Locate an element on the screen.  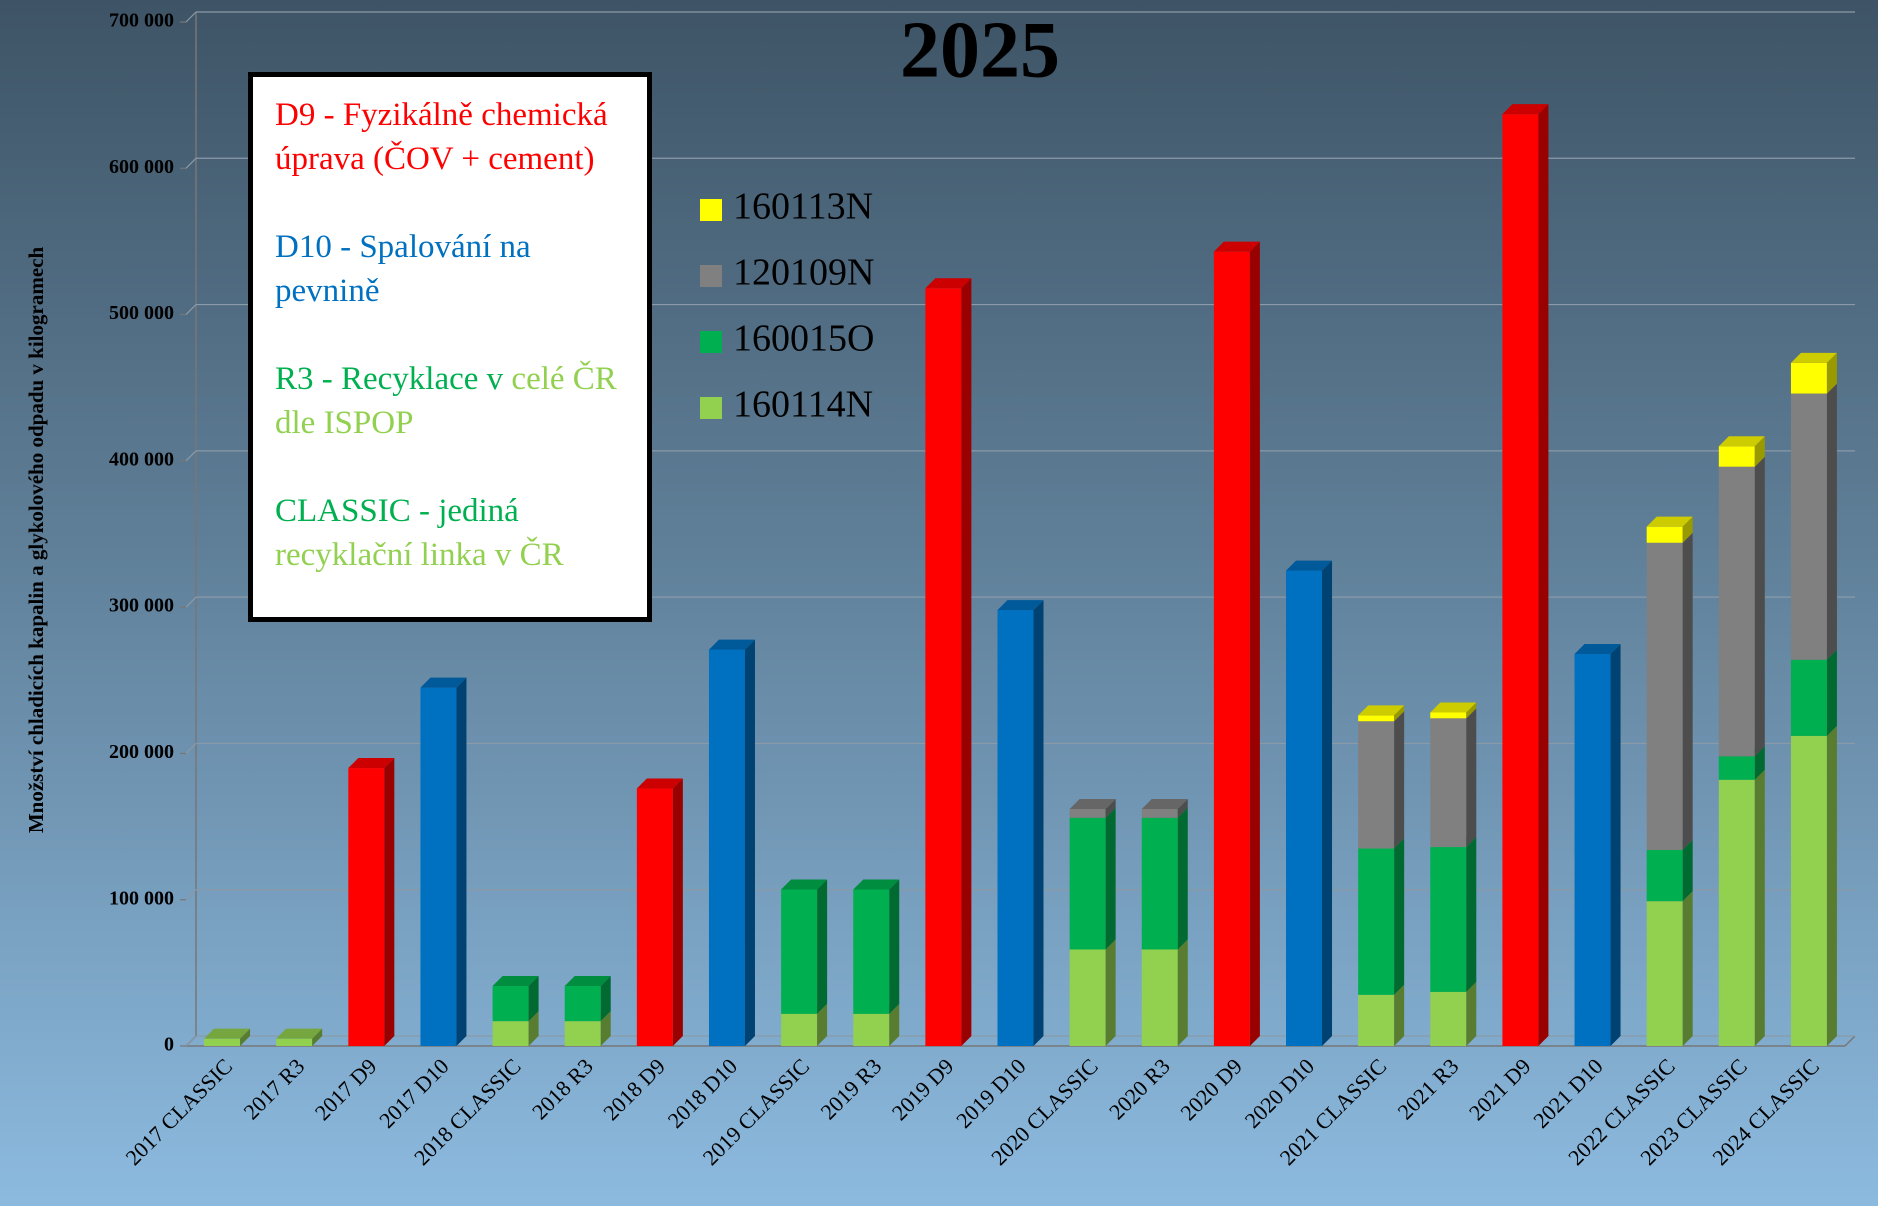
y-tick-label: 500 000 is located at coordinates (141, 313).